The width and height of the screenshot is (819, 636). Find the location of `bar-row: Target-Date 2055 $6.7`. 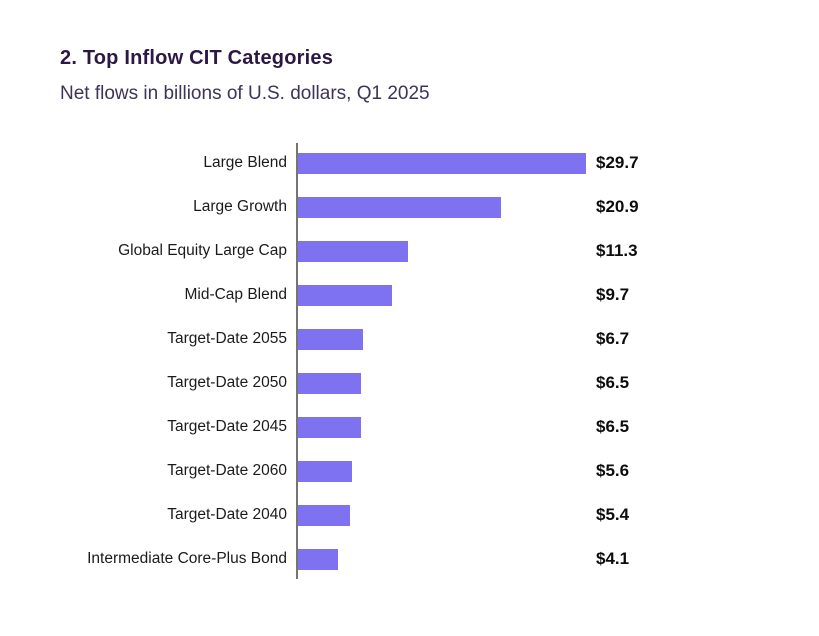

bar-row: Target-Date 2055 $6.7 is located at coordinates (409, 339).